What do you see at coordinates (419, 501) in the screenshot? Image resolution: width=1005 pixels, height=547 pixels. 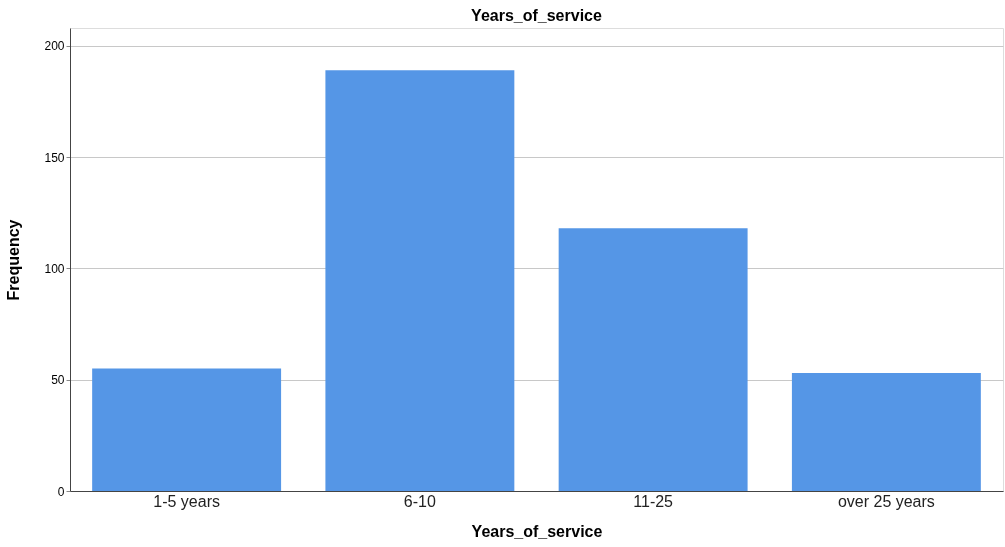 I see `x-tick-label: 6-10` at bounding box center [419, 501].